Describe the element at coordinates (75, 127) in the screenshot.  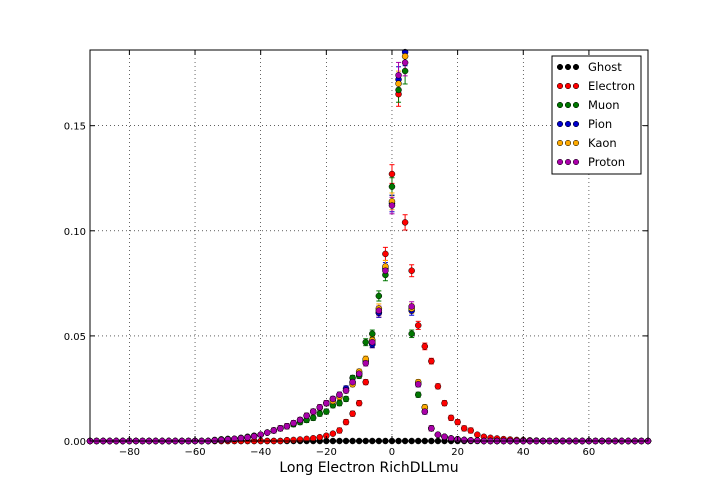
I see `y-tick-label: 0.15` at that location.